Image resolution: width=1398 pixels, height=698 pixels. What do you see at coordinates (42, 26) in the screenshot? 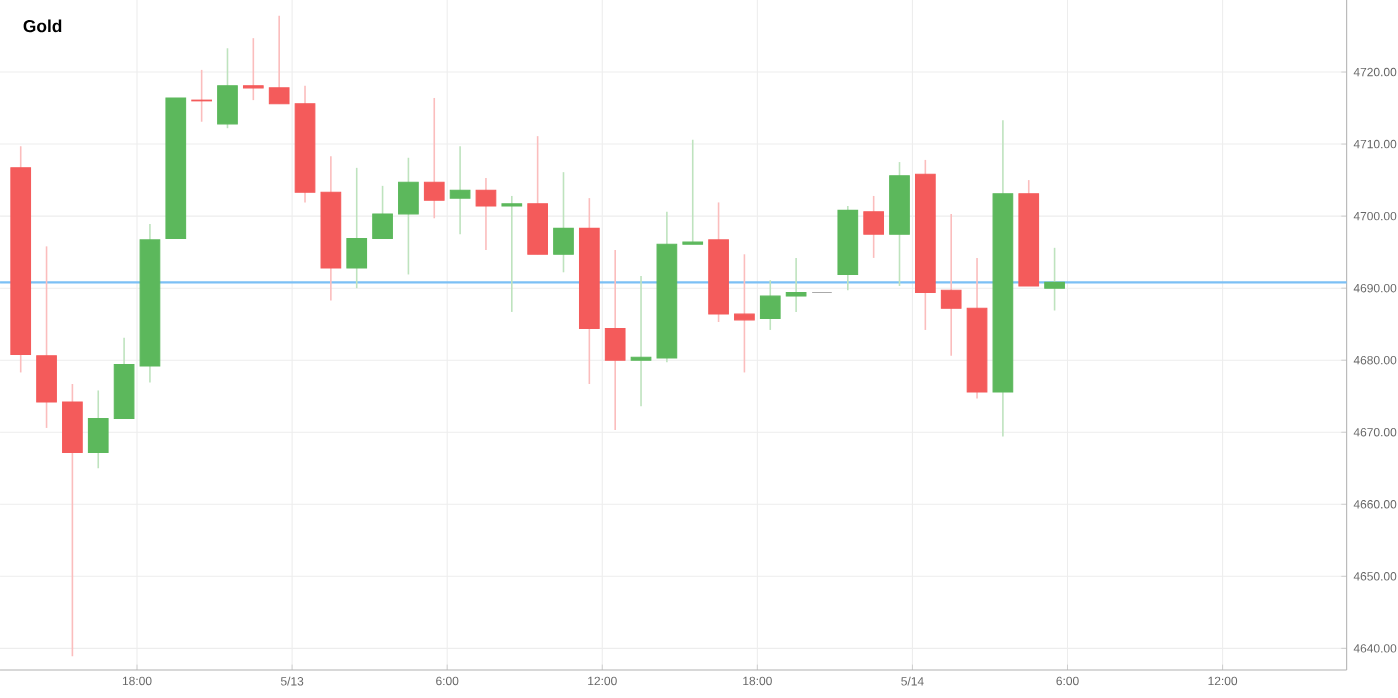
I see `text: Gold` at bounding box center [42, 26].